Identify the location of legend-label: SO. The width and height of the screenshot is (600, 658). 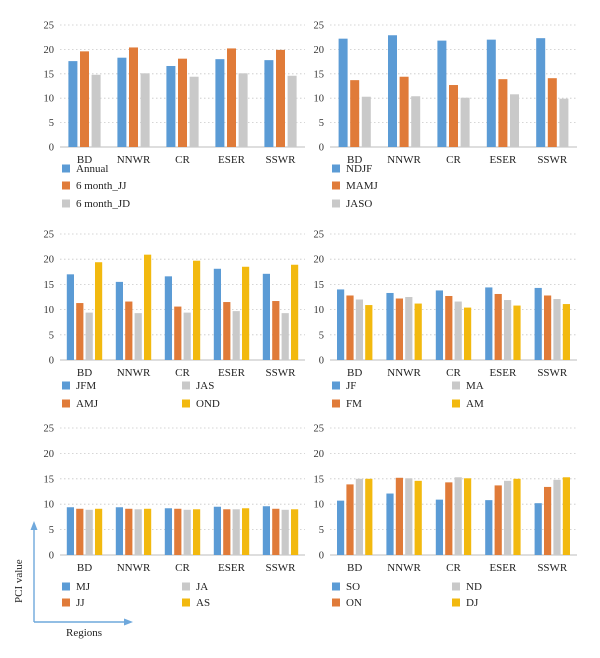
(353, 587).